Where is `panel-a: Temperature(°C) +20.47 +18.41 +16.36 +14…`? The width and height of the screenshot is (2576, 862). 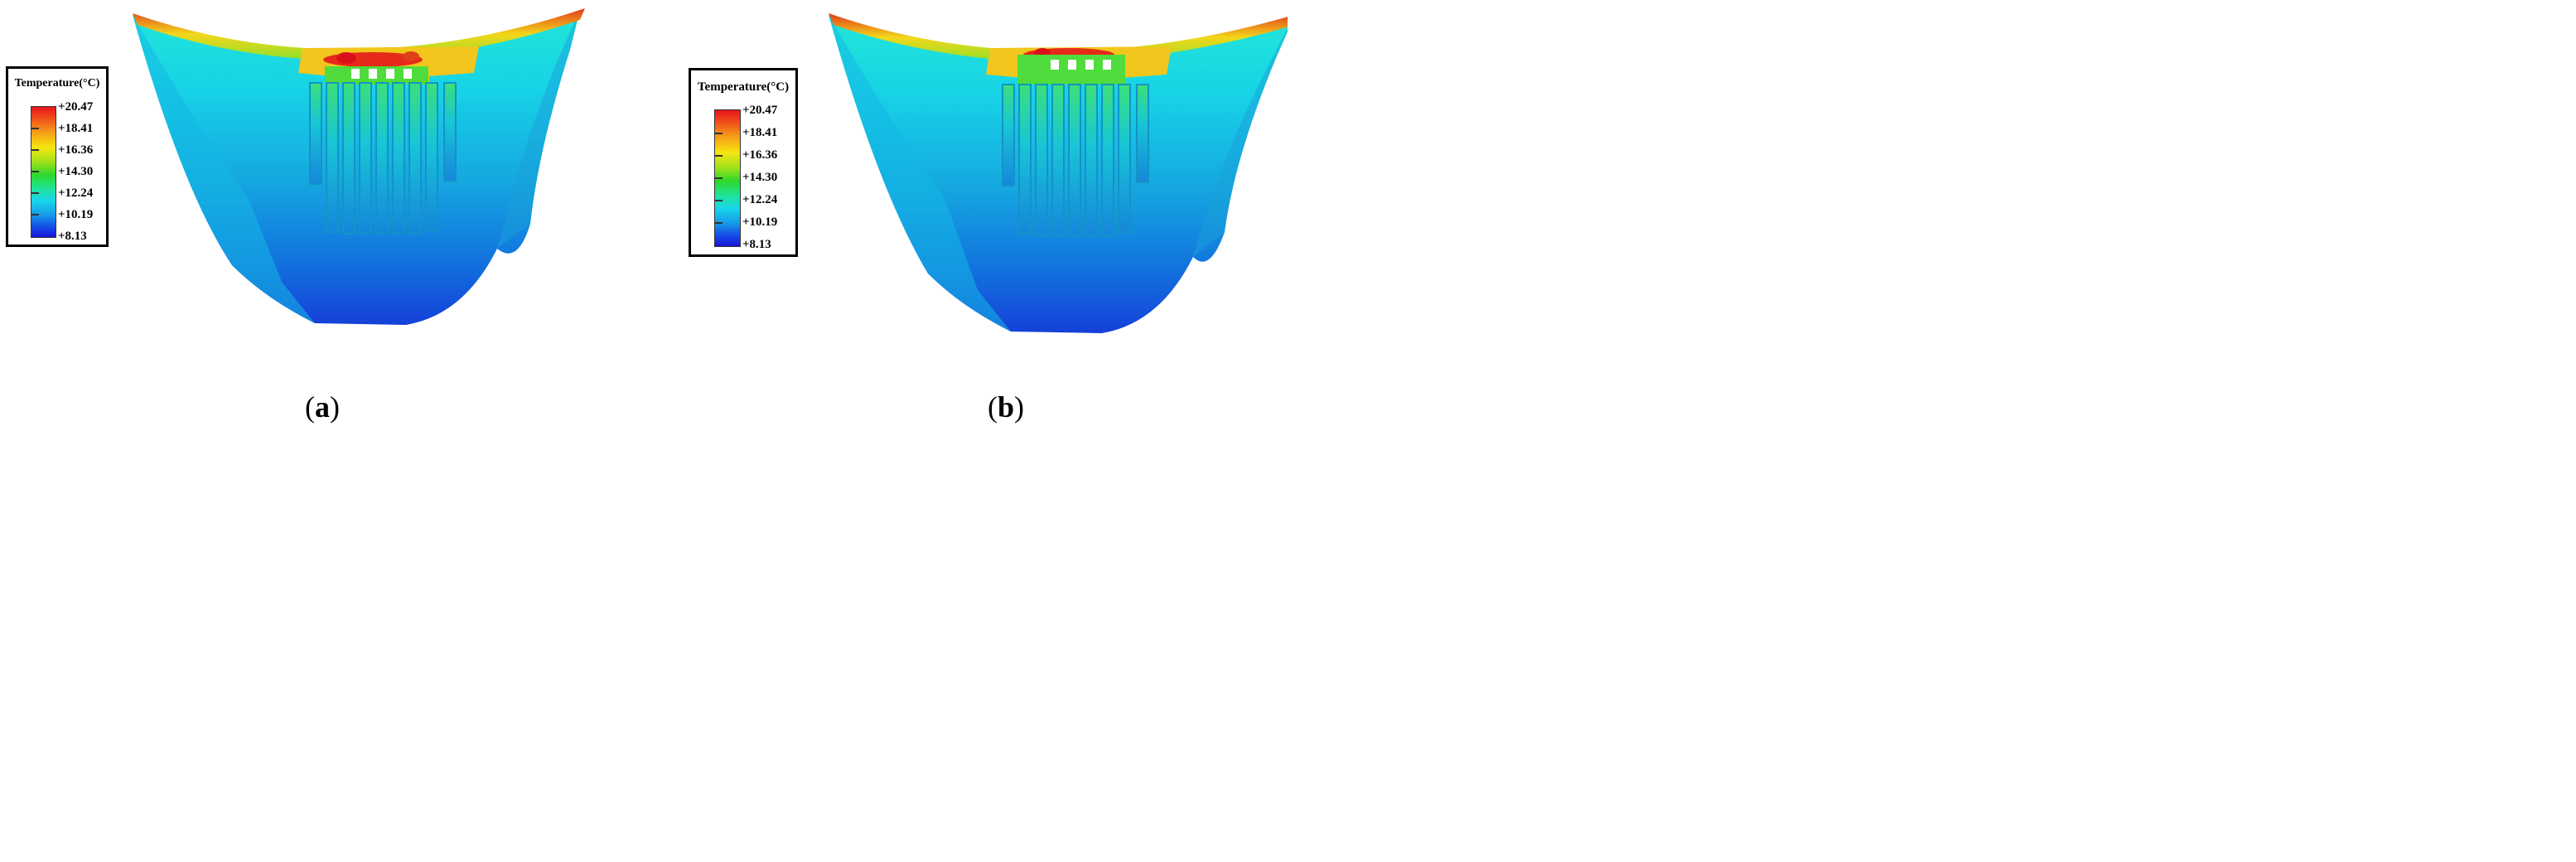
panel-a: Temperature(°C) +20.47 +18.41 +16.36 +14… is located at coordinates (295, 216).